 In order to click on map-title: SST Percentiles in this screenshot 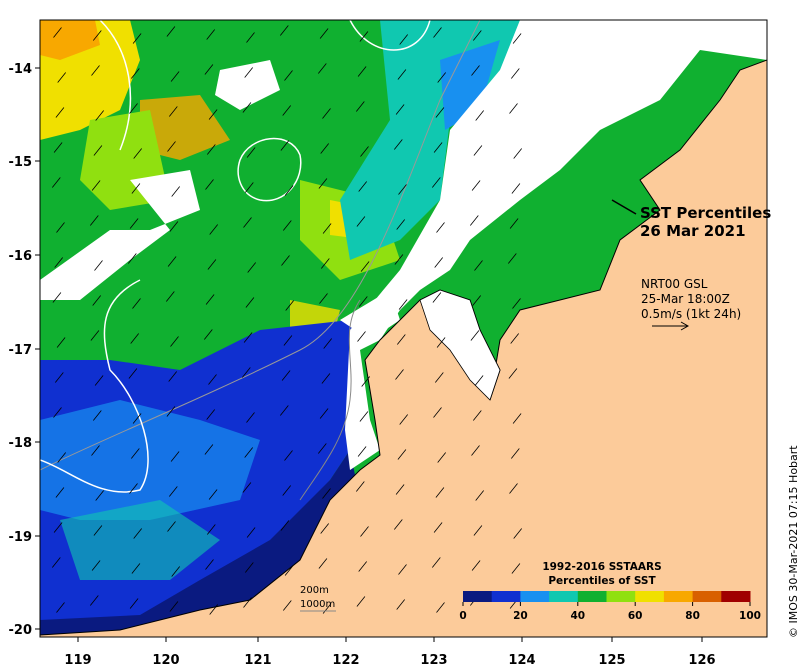, I will do `click(705, 213)`.